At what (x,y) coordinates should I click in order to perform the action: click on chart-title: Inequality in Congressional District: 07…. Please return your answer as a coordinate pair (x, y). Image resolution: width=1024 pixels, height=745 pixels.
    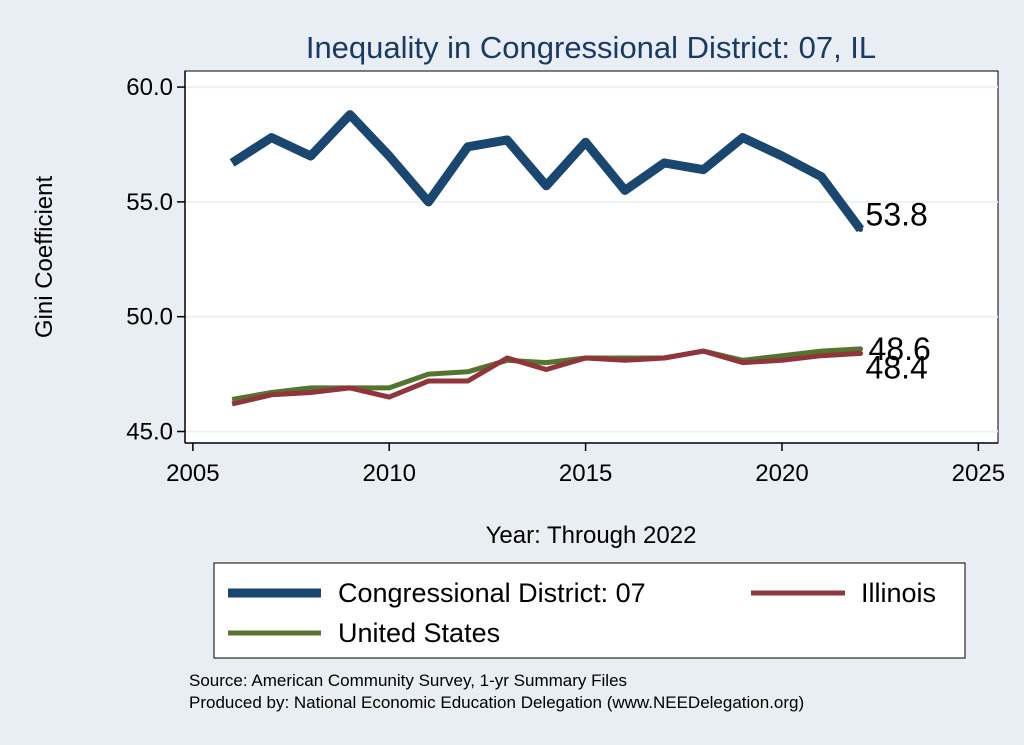
    Looking at the image, I should click on (591, 47).